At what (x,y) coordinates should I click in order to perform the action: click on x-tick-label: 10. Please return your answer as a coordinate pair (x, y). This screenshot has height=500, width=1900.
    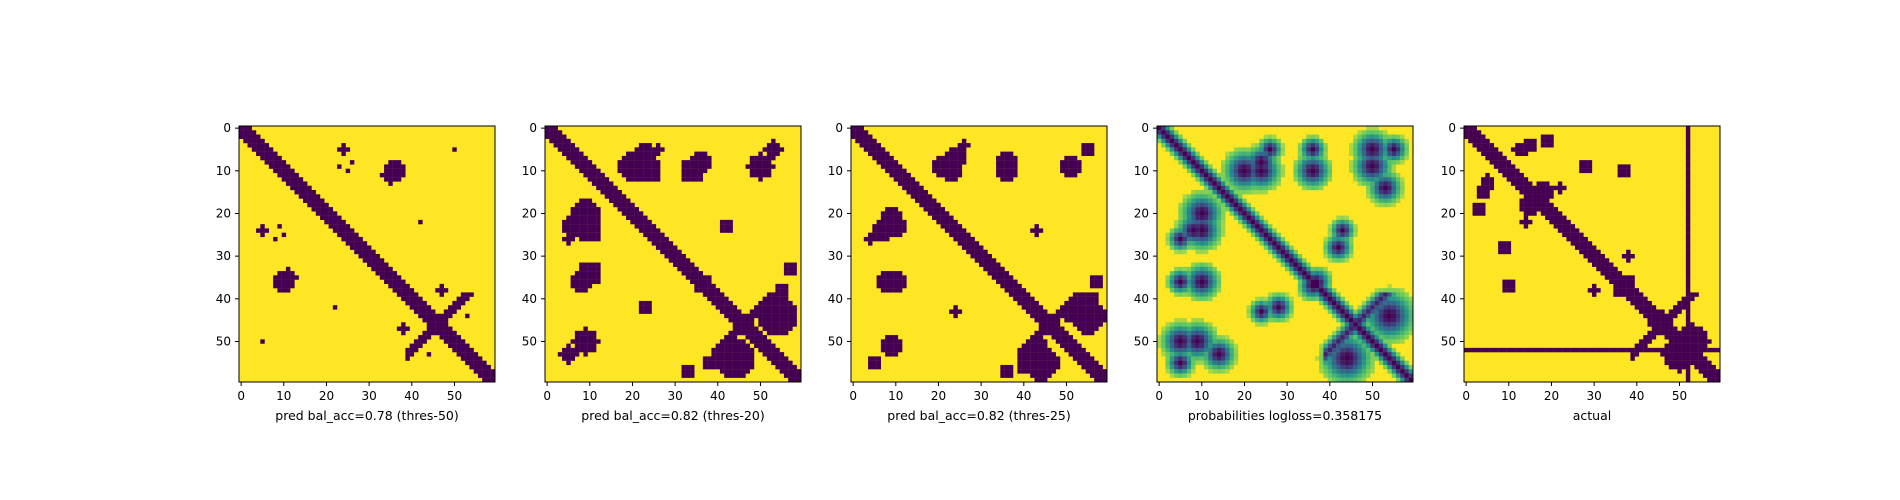
    Looking at the image, I should click on (589, 396).